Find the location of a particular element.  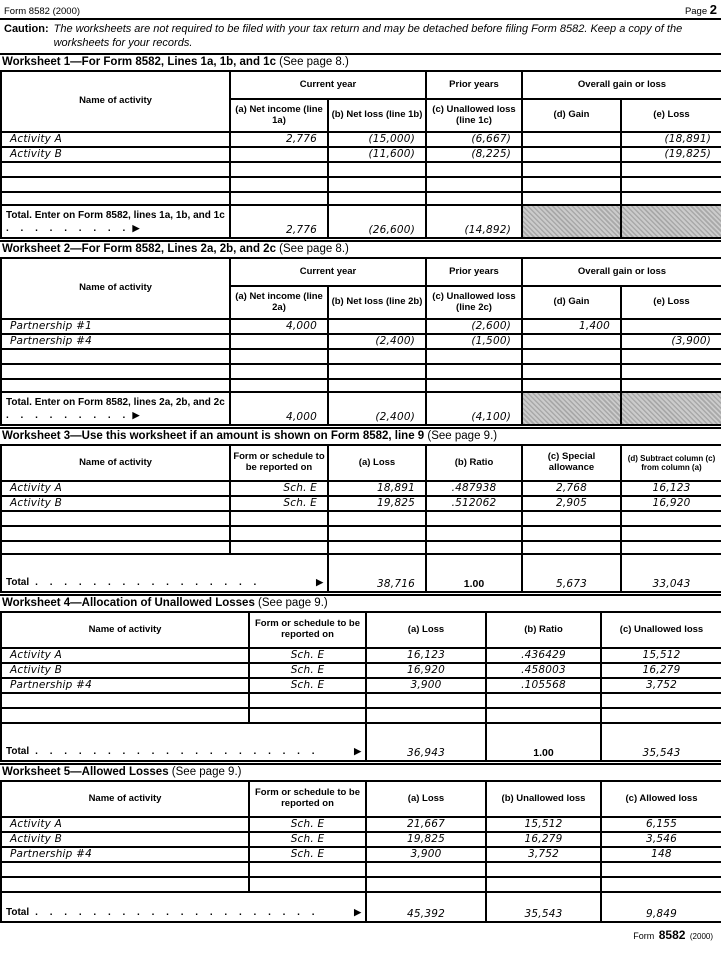

worksheet-1-see-ref: (See page 8.) is located at coordinates (314, 62).